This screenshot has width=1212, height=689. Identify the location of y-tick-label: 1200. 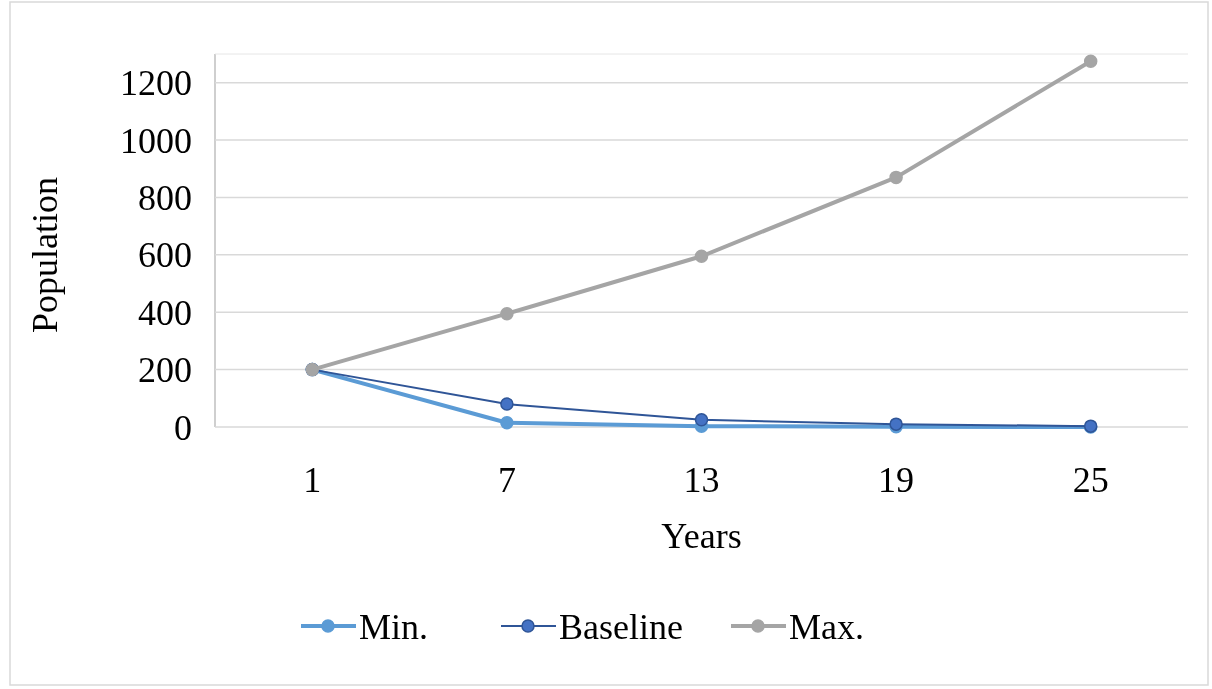
(156, 83).